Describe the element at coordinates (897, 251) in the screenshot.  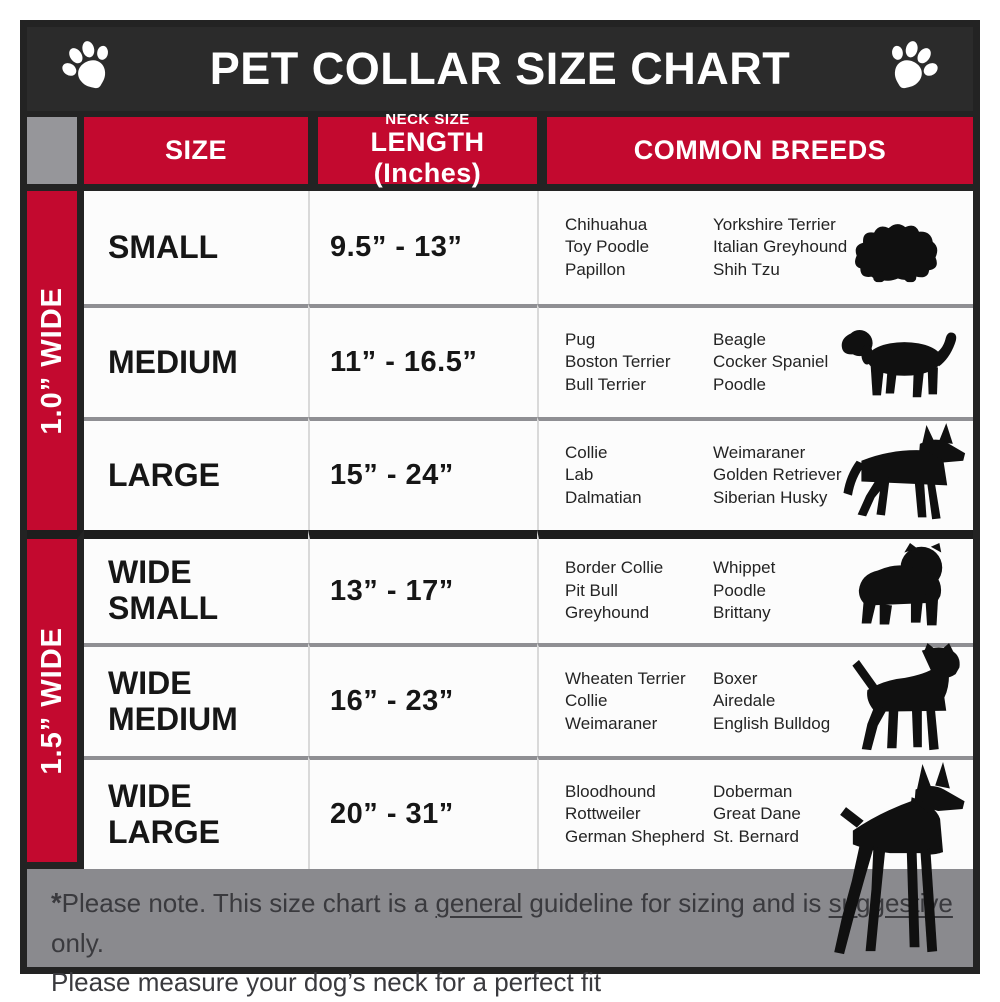
I see `shih-tzu-silhouette-icon` at that location.